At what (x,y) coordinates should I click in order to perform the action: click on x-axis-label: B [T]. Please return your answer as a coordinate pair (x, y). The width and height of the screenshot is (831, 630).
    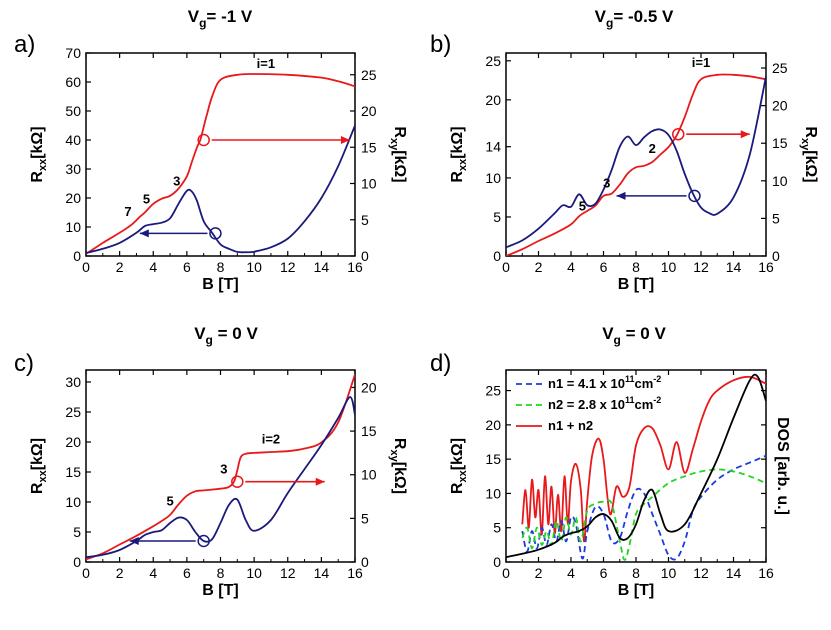
    Looking at the image, I should click on (636, 590).